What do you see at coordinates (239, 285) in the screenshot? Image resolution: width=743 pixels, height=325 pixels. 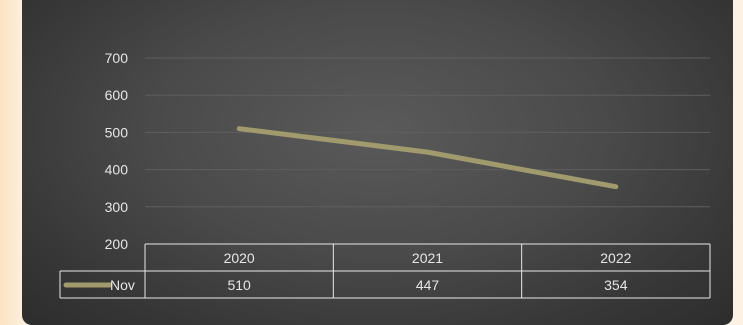 I see `data-value-label: 510` at bounding box center [239, 285].